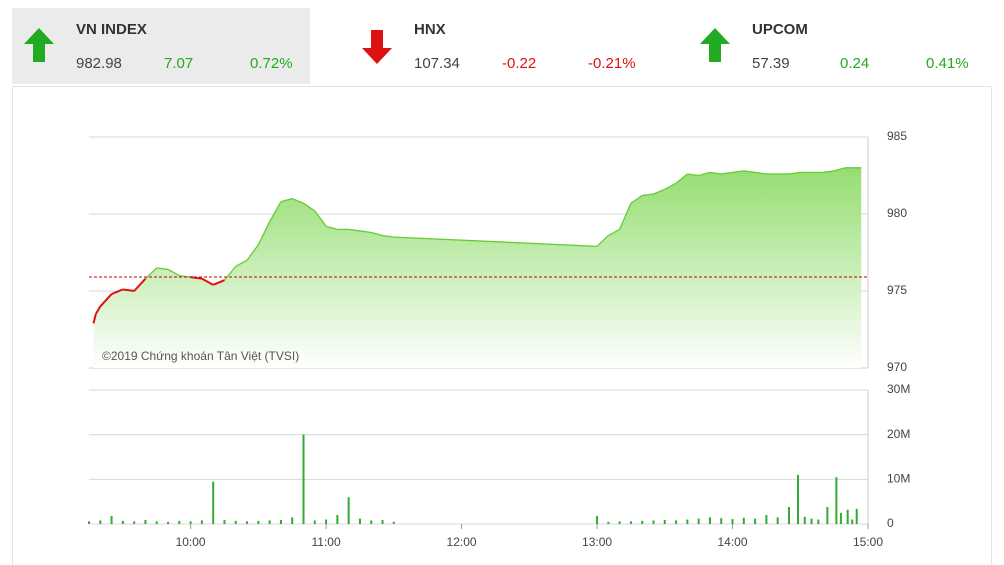 The width and height of the screenshot is (1004, 565). I want to click on y-tick-label: 970, so click(897, 367).